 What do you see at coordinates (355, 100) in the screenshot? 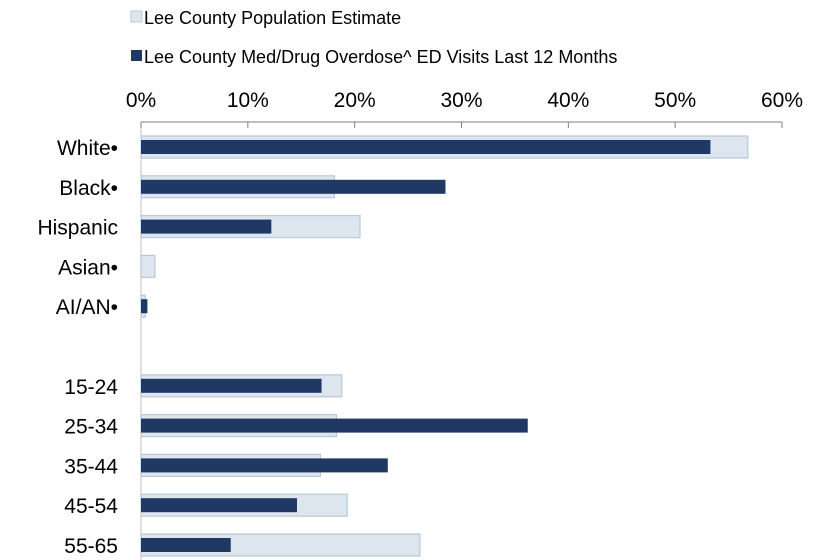
I see `x-tick-label: 20%` at bounding box center [355, 100].